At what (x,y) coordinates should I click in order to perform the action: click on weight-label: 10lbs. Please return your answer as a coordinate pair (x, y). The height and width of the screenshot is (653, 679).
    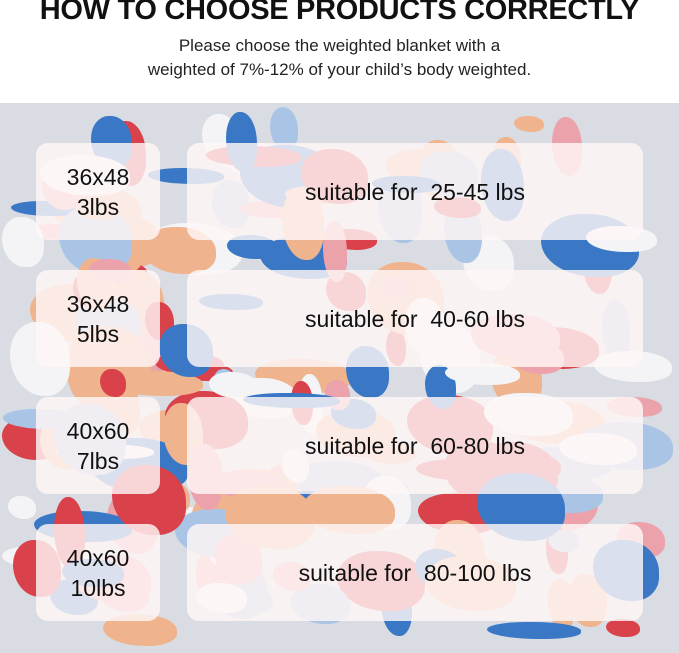
    Looking at the image, I should click on (98, 587).